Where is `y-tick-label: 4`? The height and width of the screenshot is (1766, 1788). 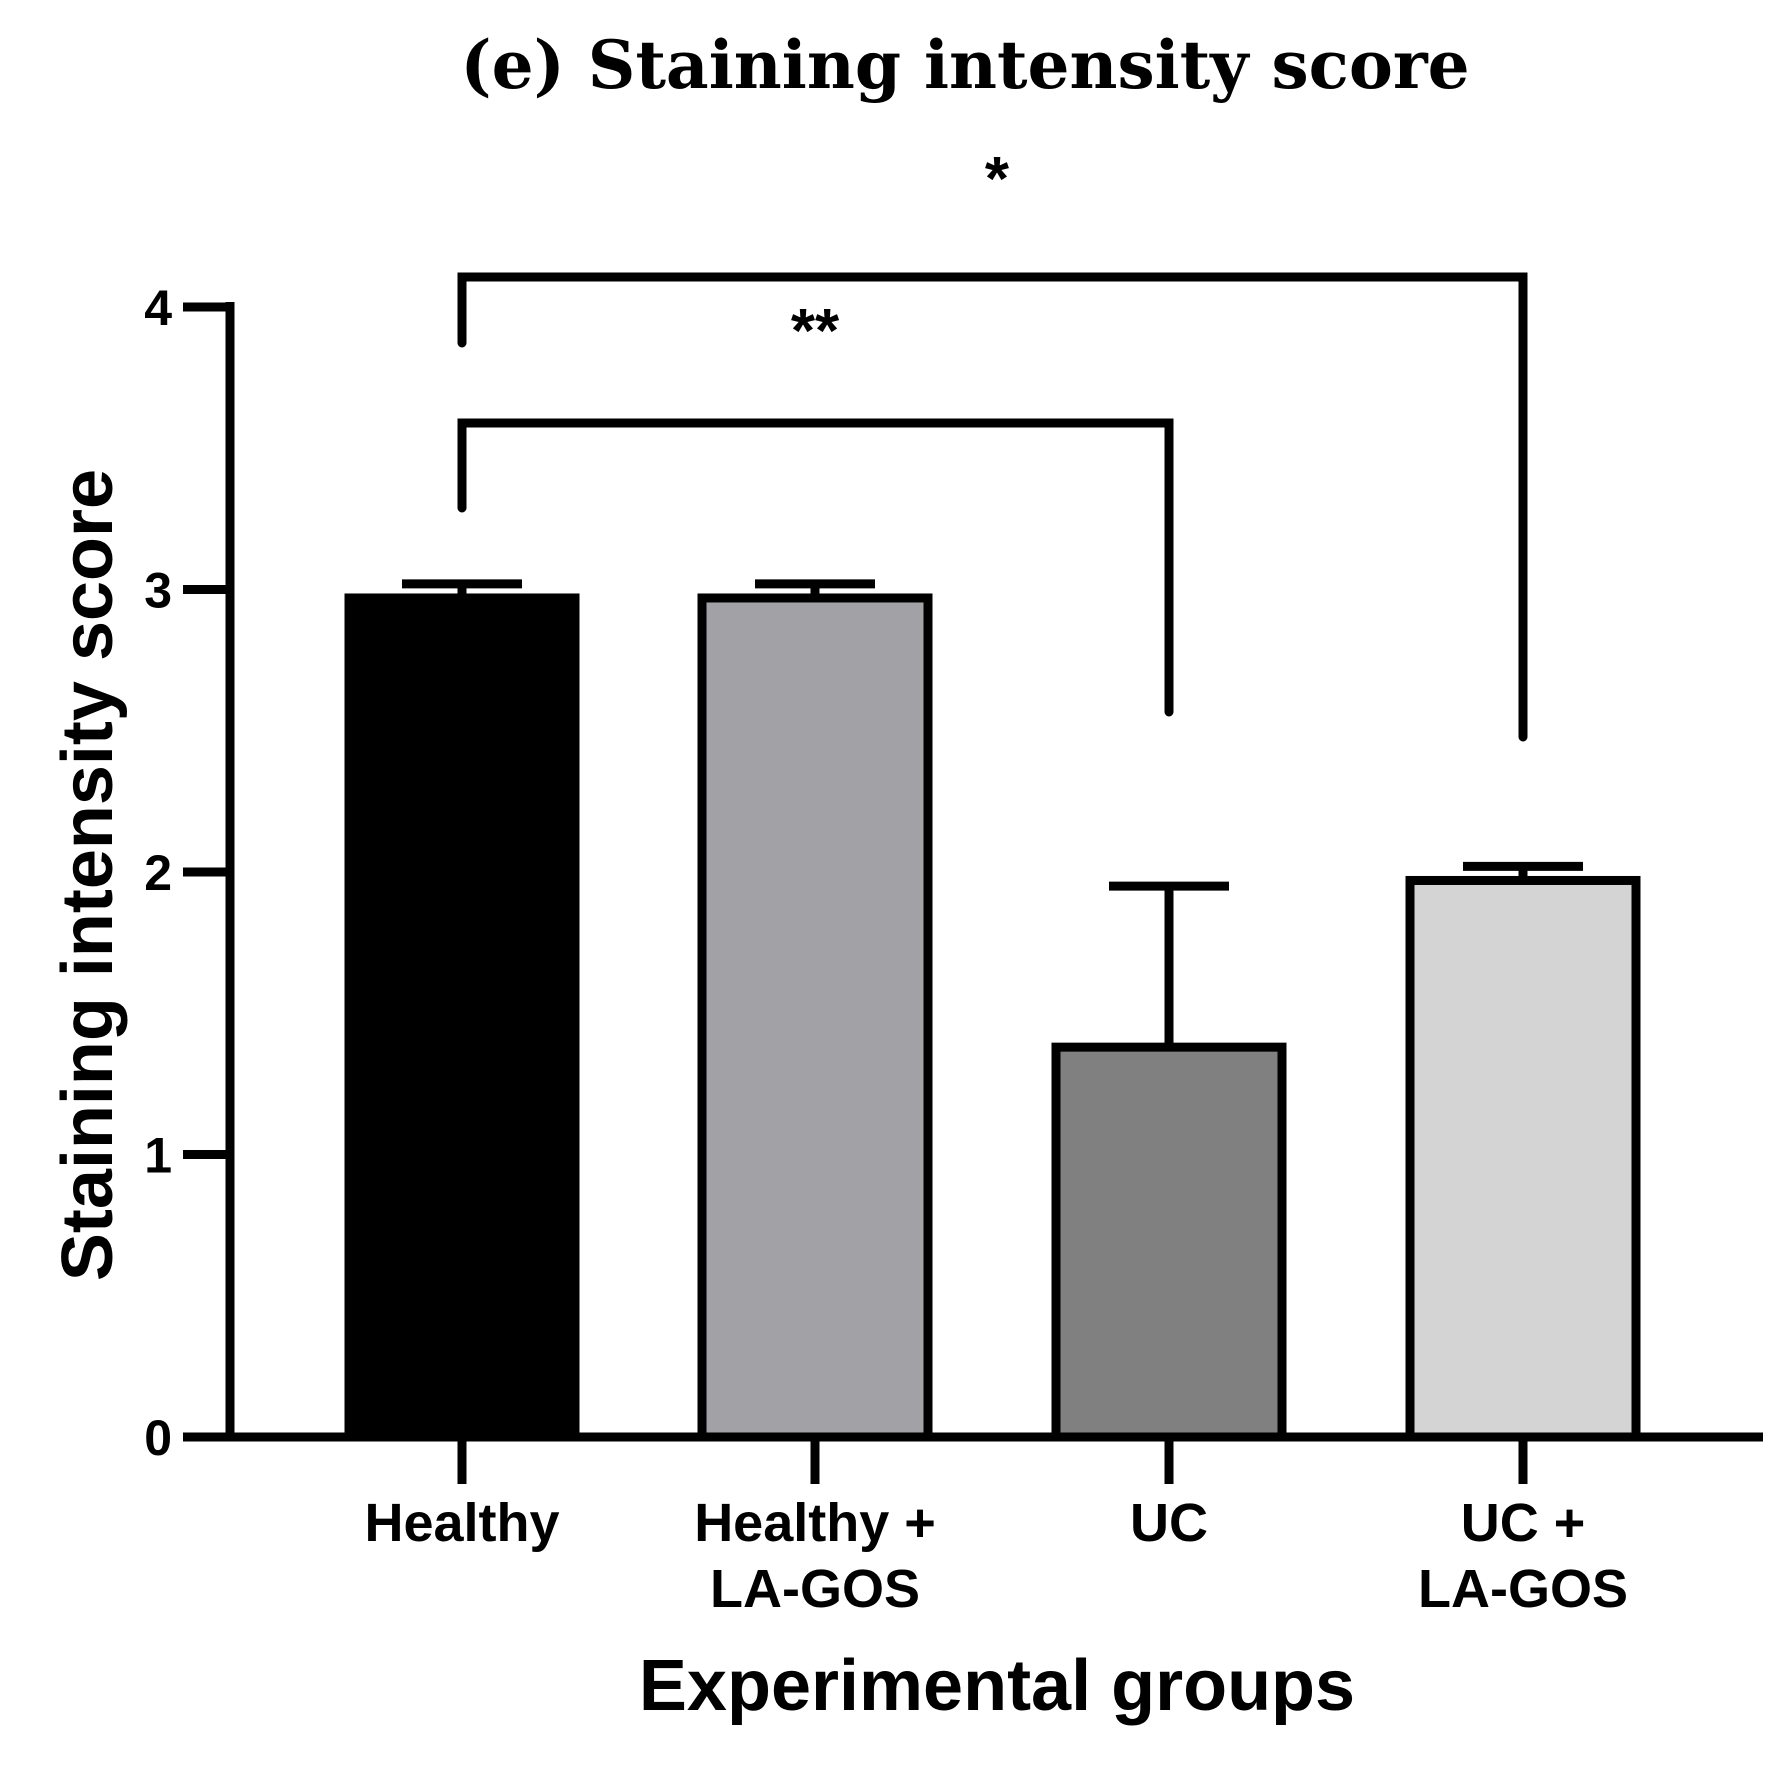
y-tick-label: 4 is located at coordinates (158, 308).